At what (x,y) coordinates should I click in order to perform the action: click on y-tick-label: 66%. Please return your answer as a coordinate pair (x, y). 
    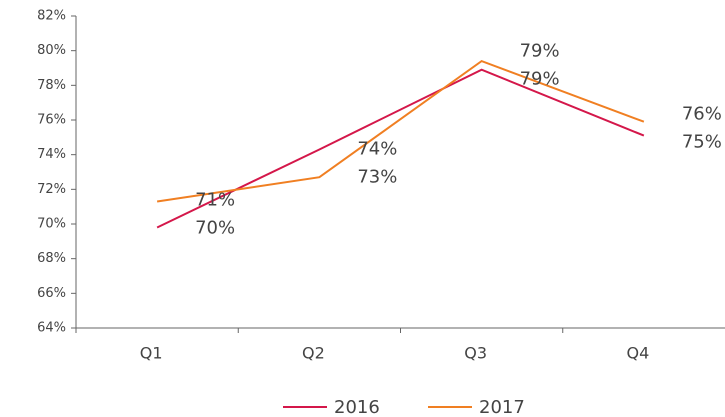
    Looking at the image, I should click on (51, 293).